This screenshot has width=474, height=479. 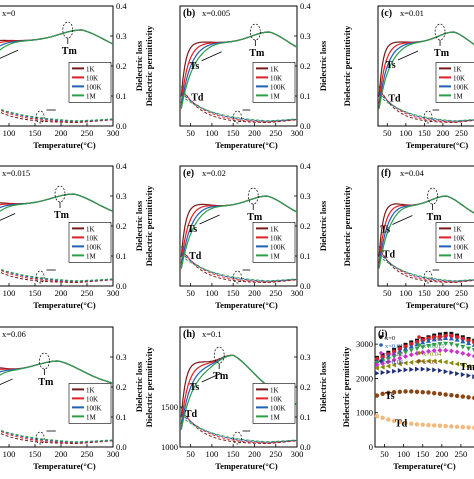 I want to click on x-tick-label: 300, so click(x=297, y=454).